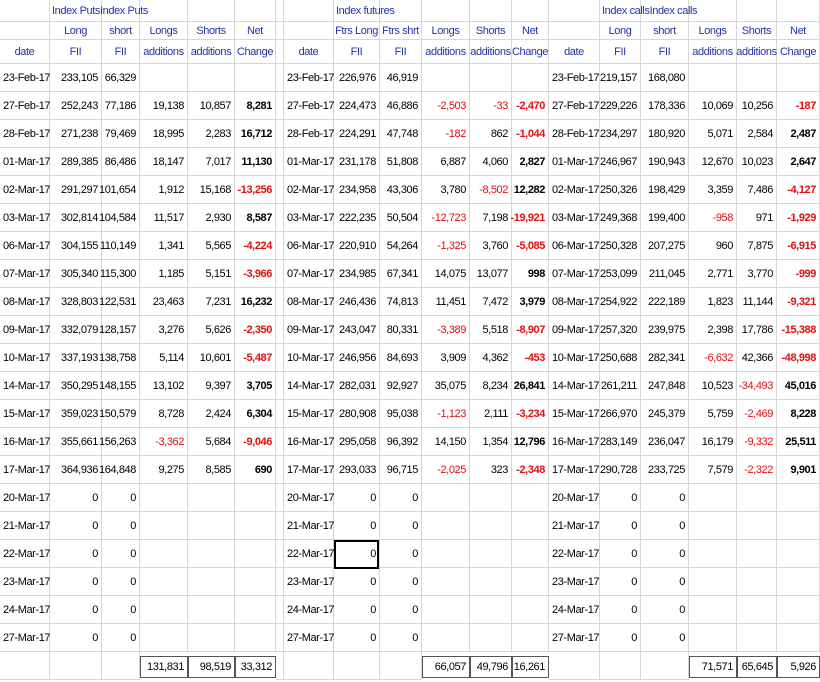 Image resolution: width=820 pixels, height=682 pixels. What do you see at coordinates (491, 218) in the screenshot?
I see `value-cell: 7,198` at bounding box center [491, 218].